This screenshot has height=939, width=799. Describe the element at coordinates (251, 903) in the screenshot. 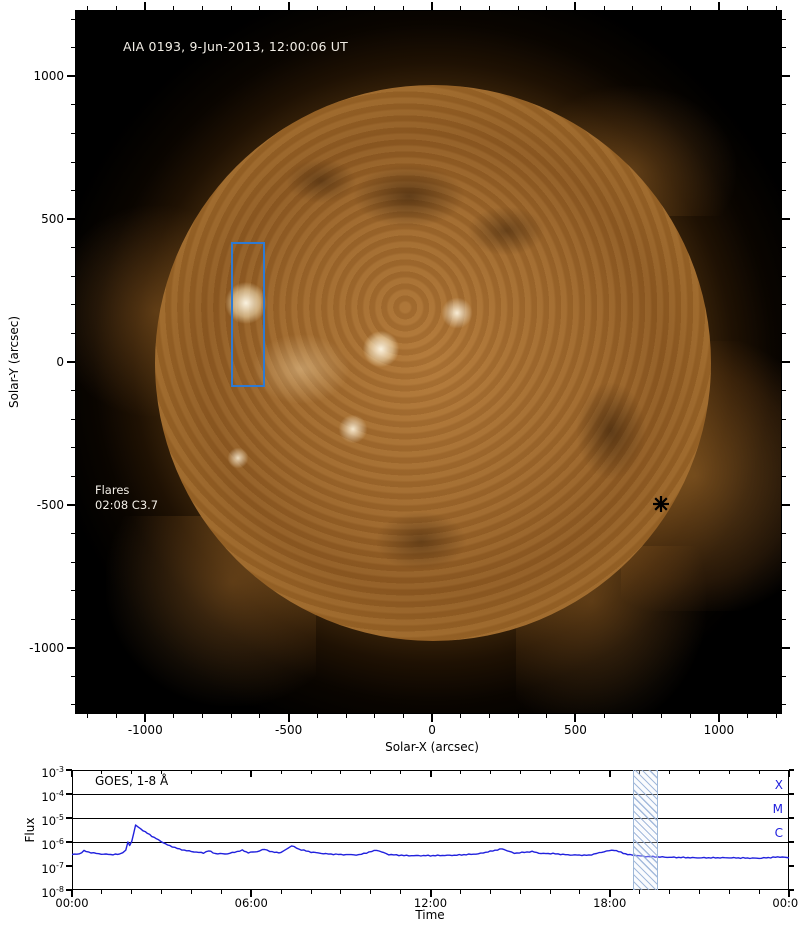

I see `goes-x-tick-label: 06:00` at that location.